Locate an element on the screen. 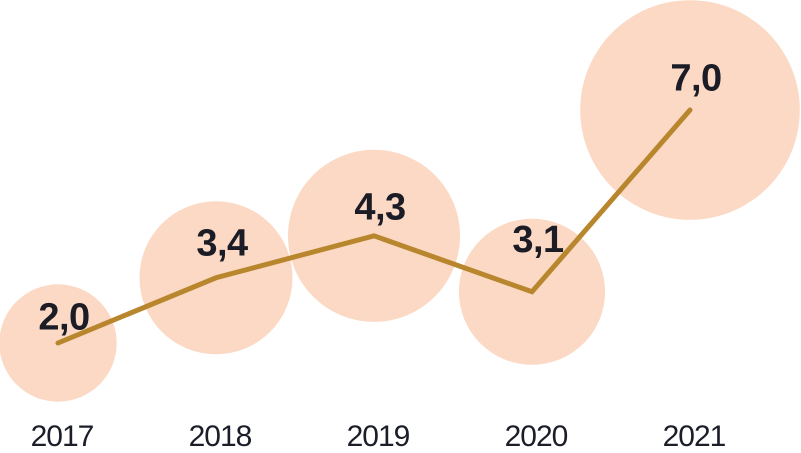 The height and width of the screenshot is (453, 801). value-label-2021: 7,0 is located at coordinates (695, 79).